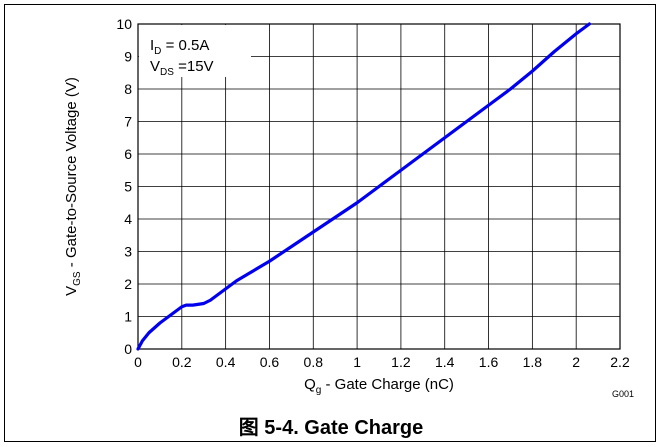 This screenshot has height=447, width=662. Describe the element at coordinates (620, 362) in the screenshot. I see `x-tick-label: 2.2` at that location.